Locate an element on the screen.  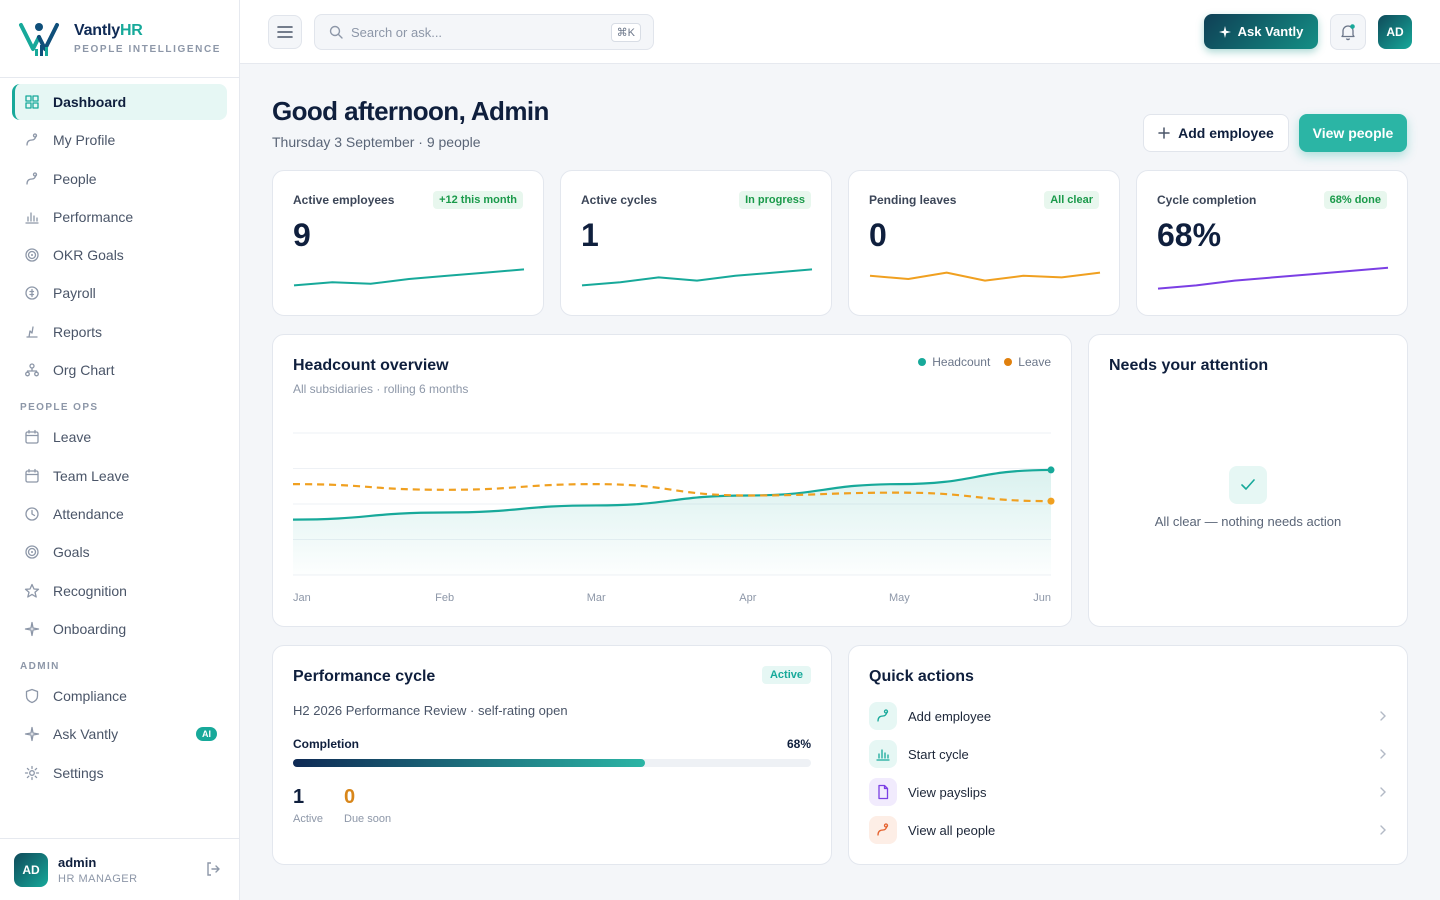
sidebar-item-ask-vantly: Ask Vantly AI is located at coordinates (119, 734).